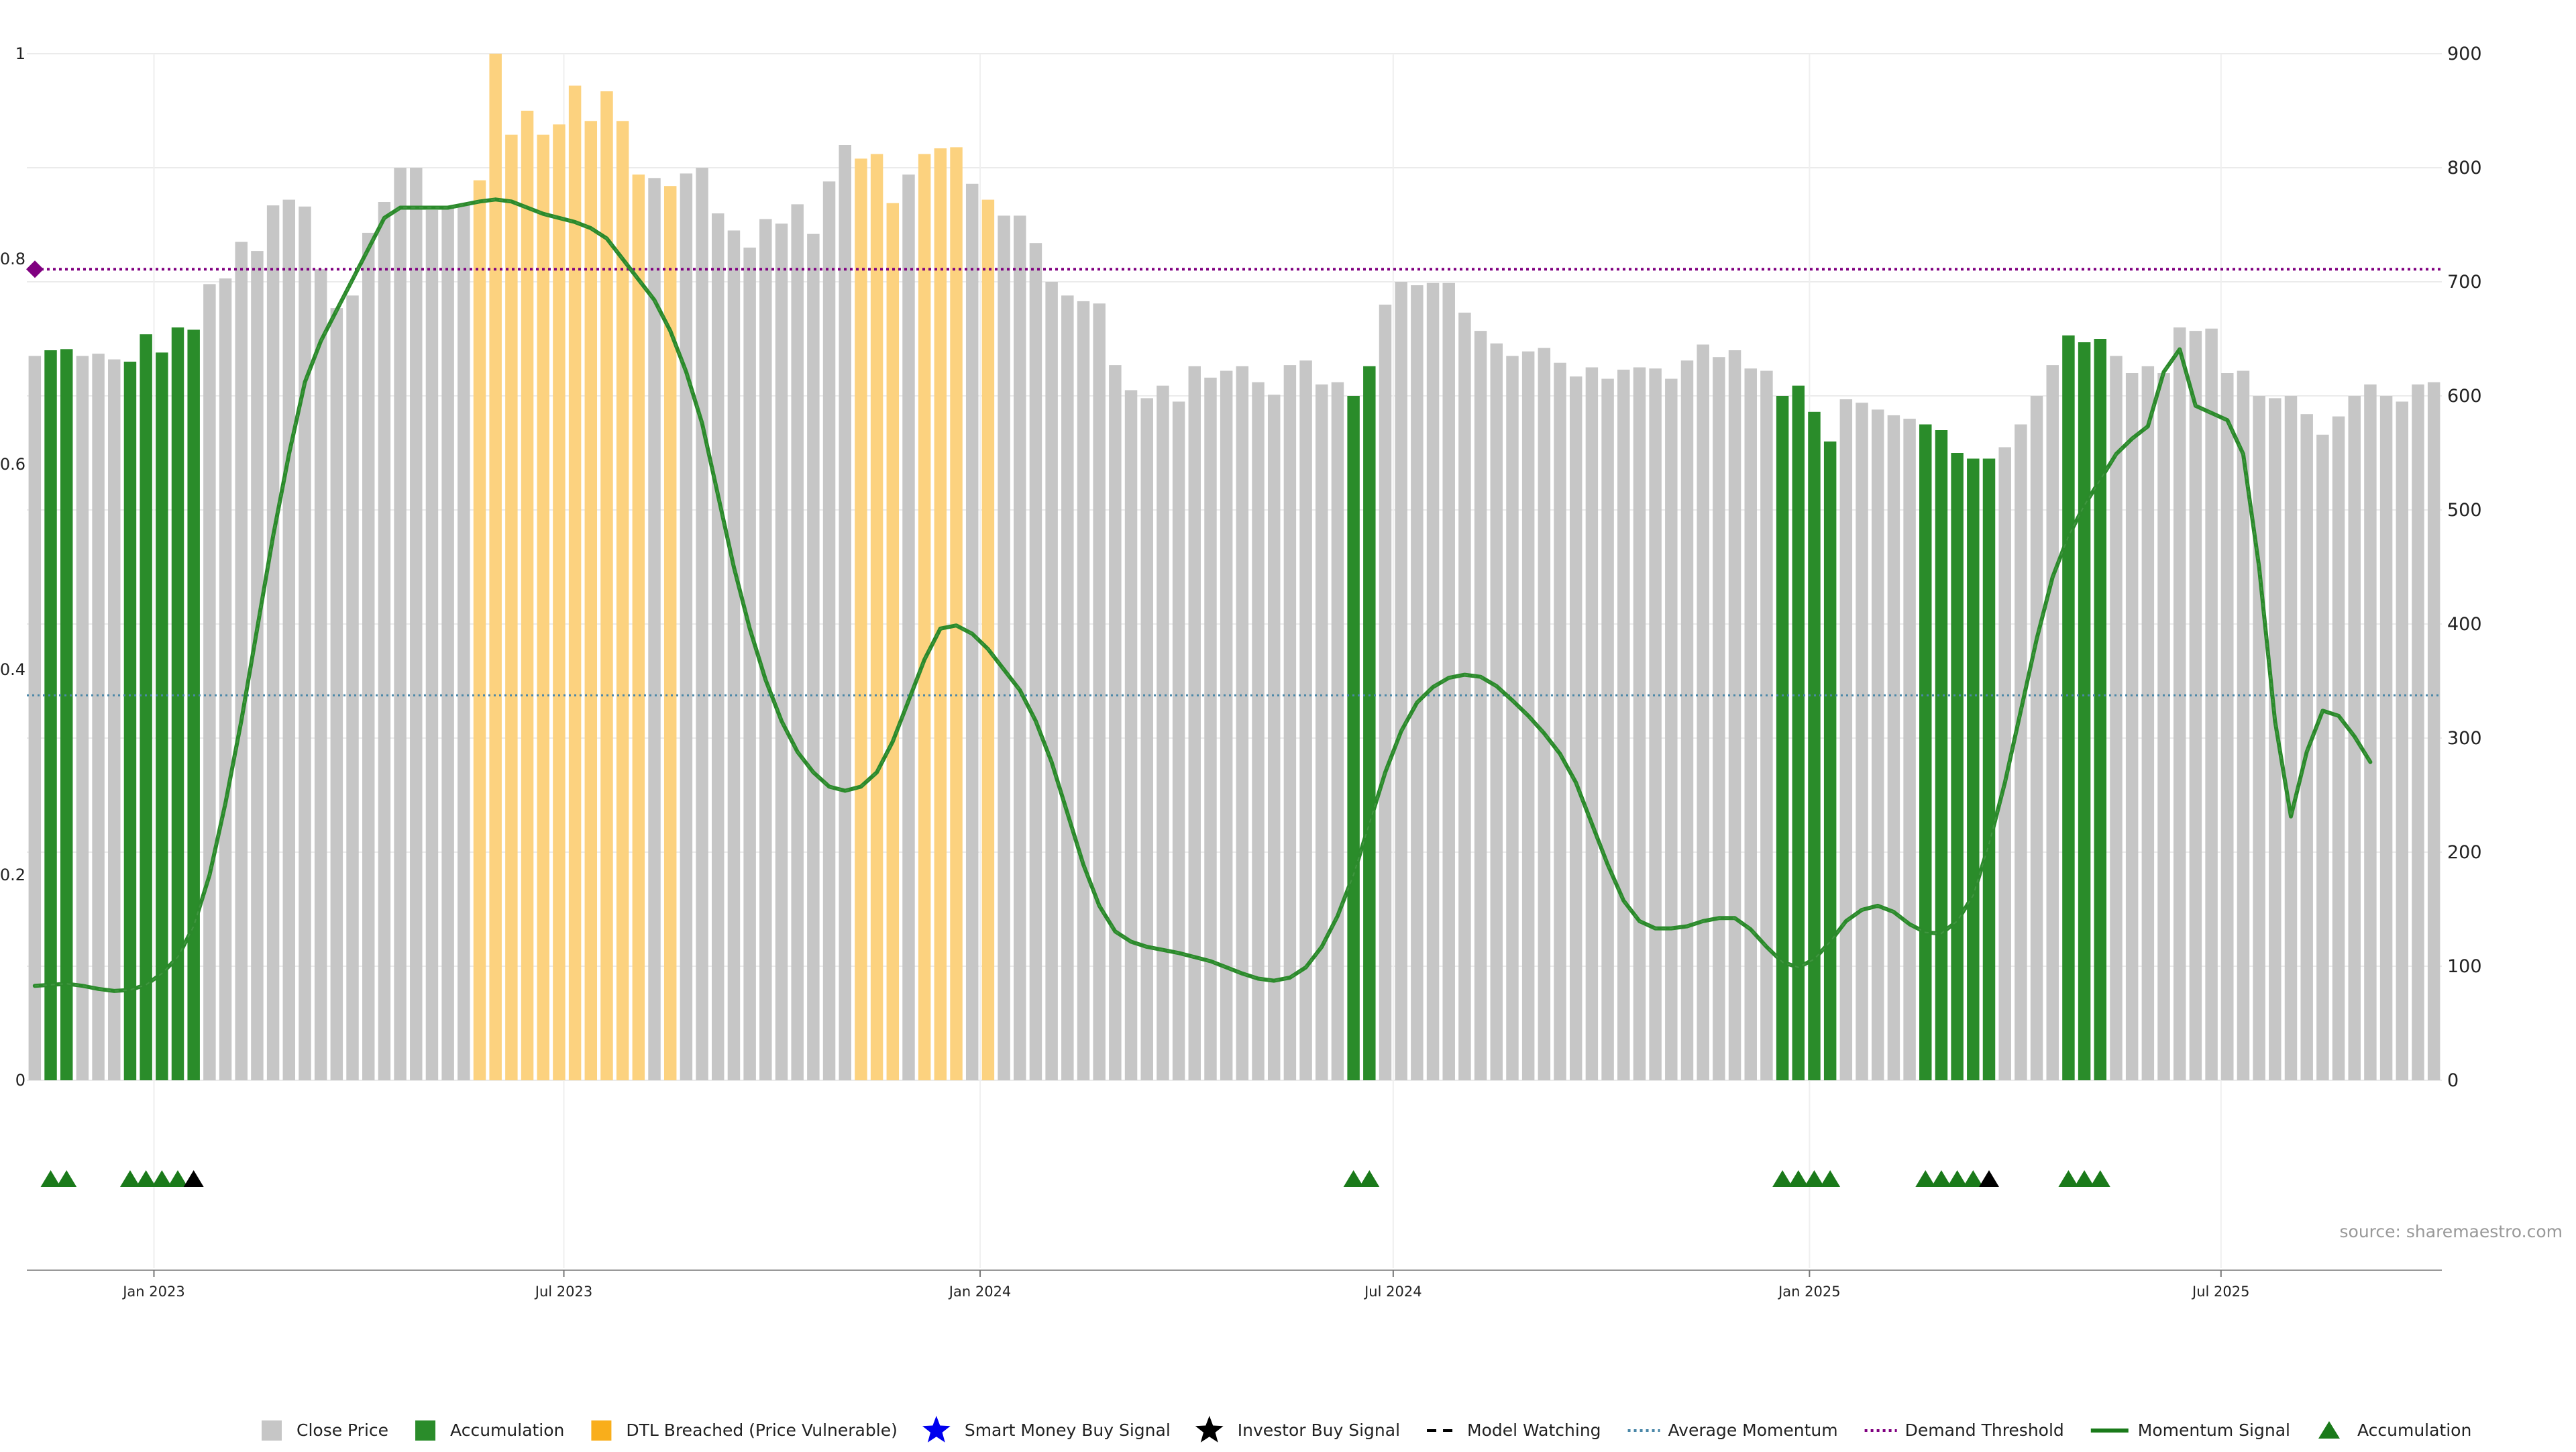  Describe the element at coordinates (2464, 168) in the screenshot. I see `right-axis-tick-label: 800` at that location.